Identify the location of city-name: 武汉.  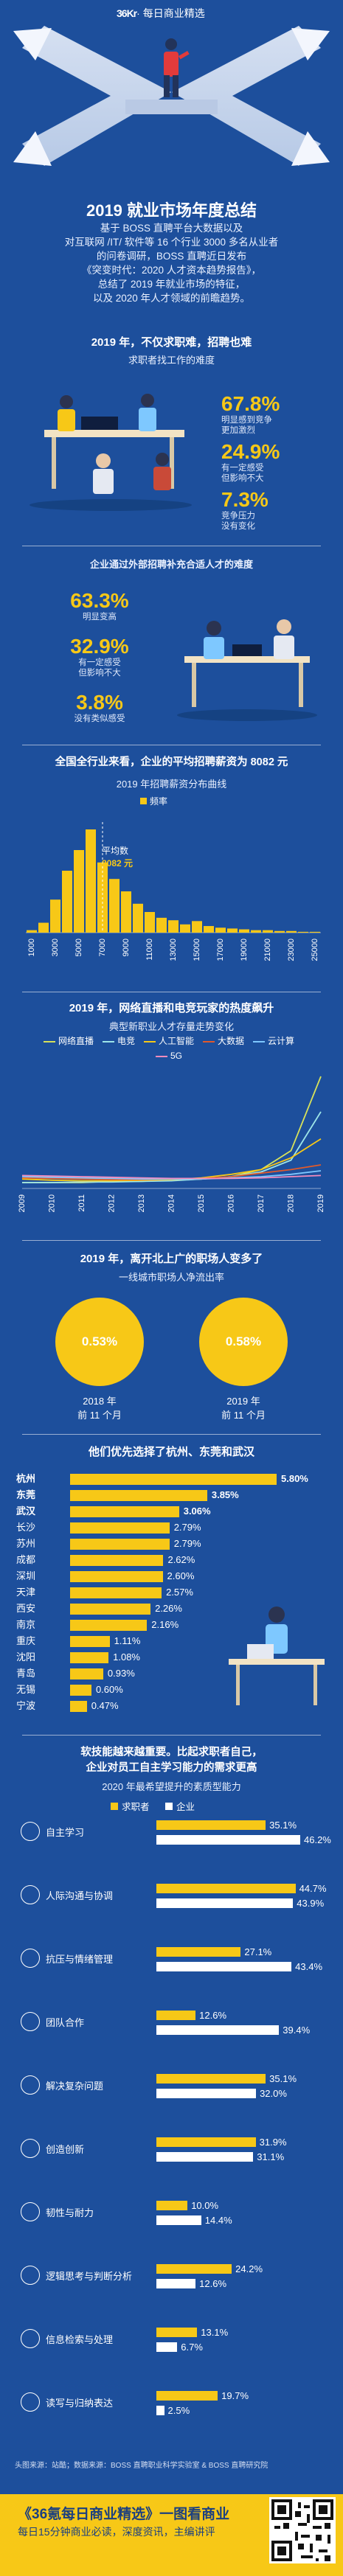
(26, 1511).